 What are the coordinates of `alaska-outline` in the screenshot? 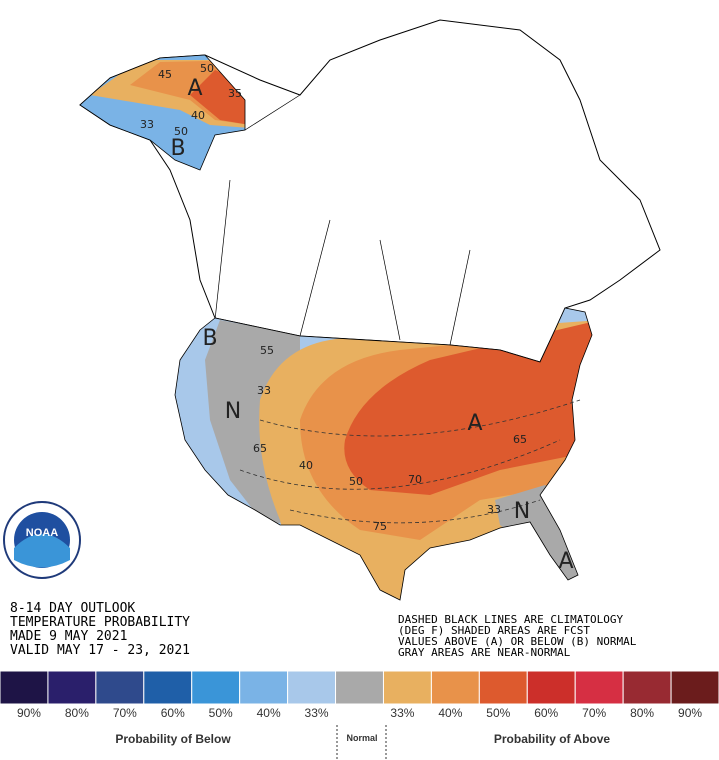 It's located at (162, 112).